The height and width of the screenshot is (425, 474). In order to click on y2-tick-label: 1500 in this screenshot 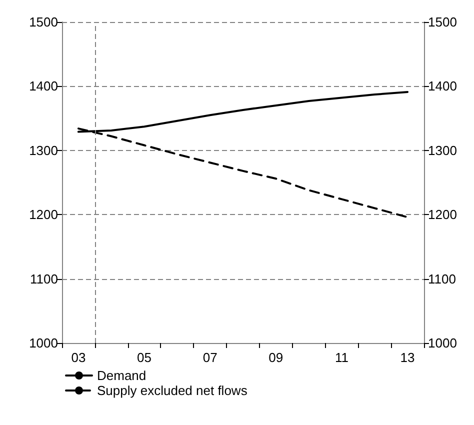, I will do `click(442, 22)`.